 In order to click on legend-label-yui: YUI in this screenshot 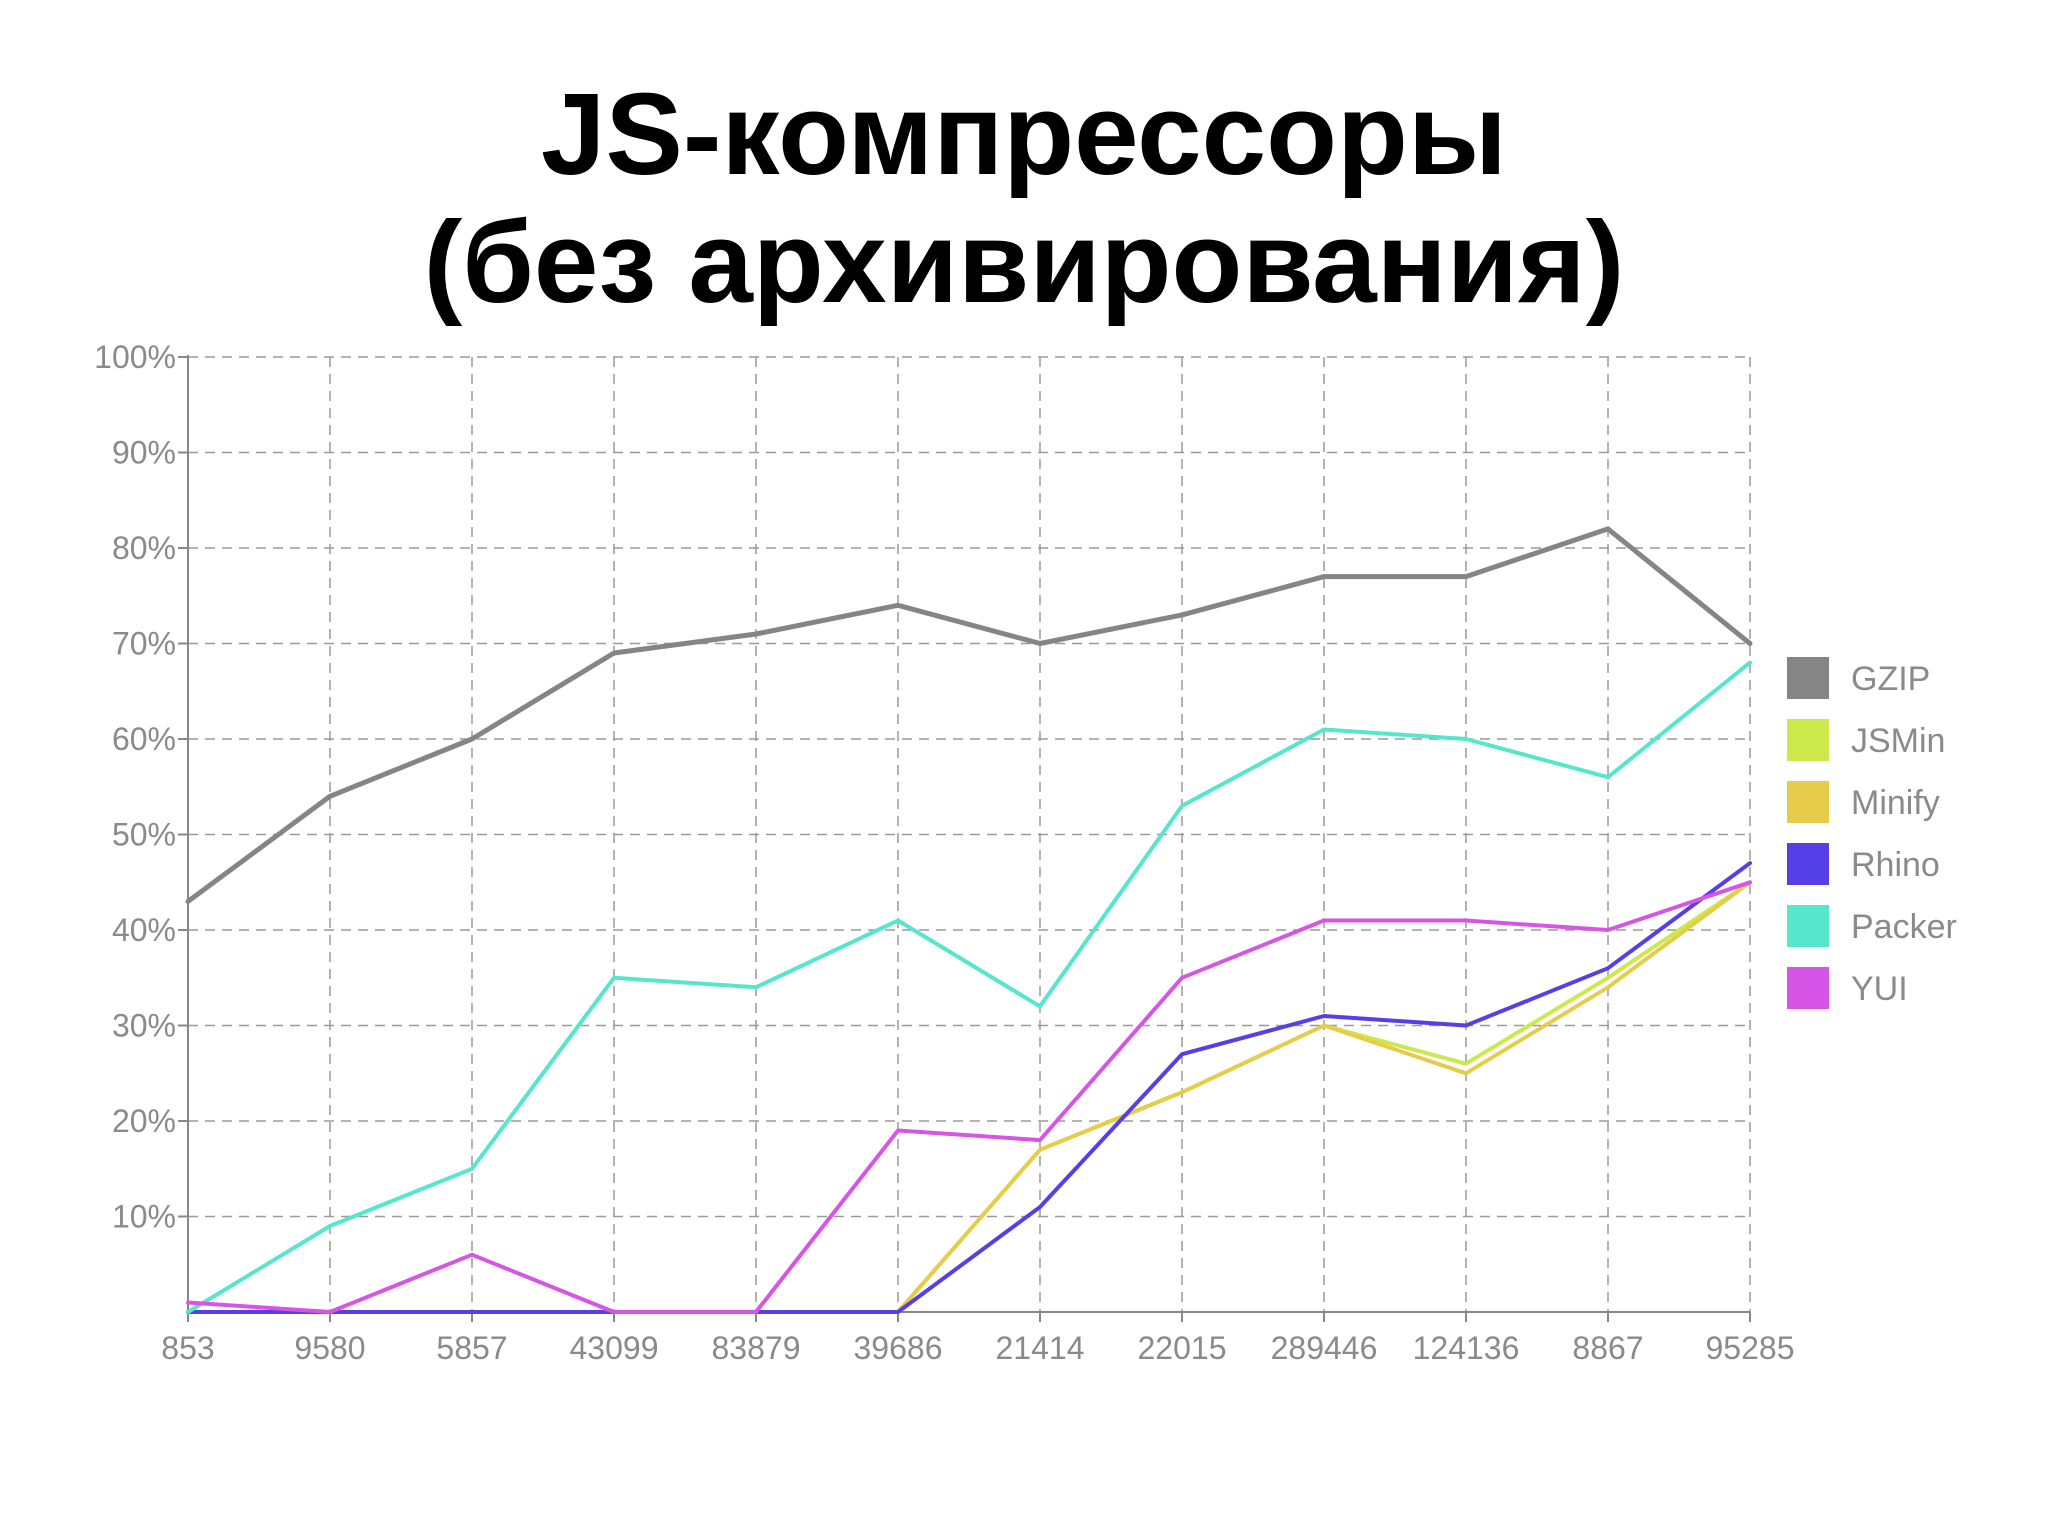, I will do `click(1879, 989)`.